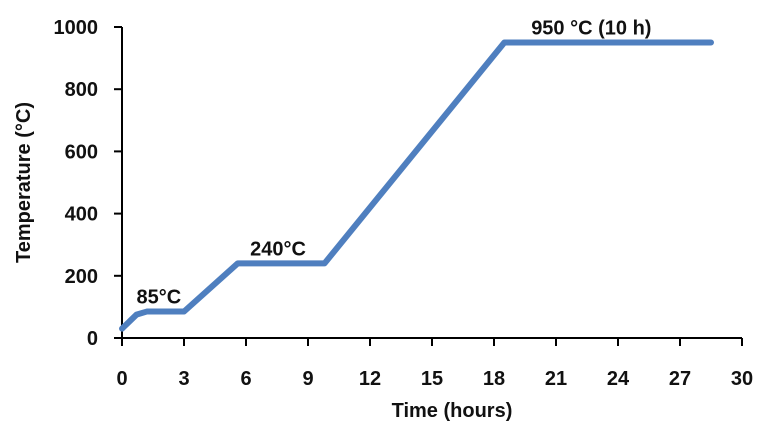 The width and height of the screenshot is (760, 426). What do you see at coordinates (24, 182) in the screenshot?
I see `y-axis-title: Temperature (°C)` at bounding box center [24, 182].